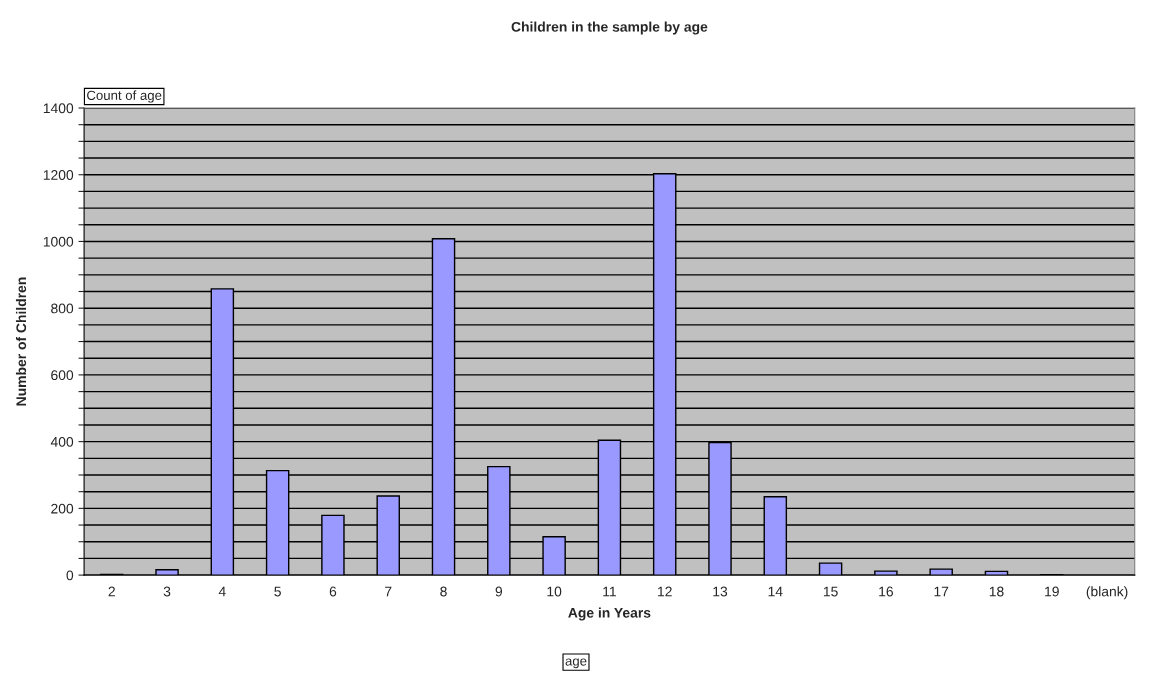  What do you see at coordinates (830, 591) in the screenshot?
I see `x-tick-label: 15` at bounding box center [830, 591].